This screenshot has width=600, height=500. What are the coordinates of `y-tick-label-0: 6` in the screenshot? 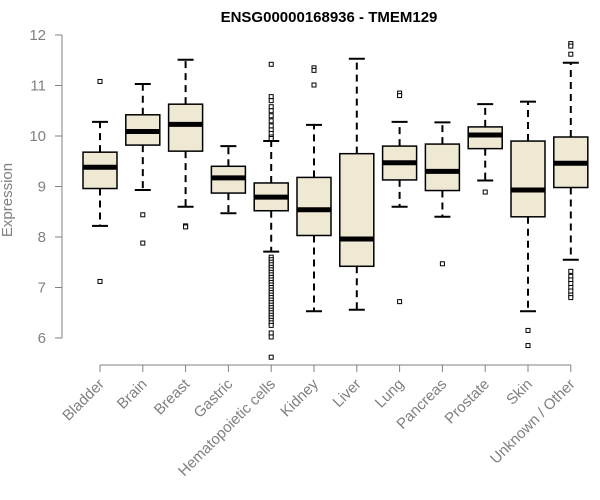 It's located at (42, 338).